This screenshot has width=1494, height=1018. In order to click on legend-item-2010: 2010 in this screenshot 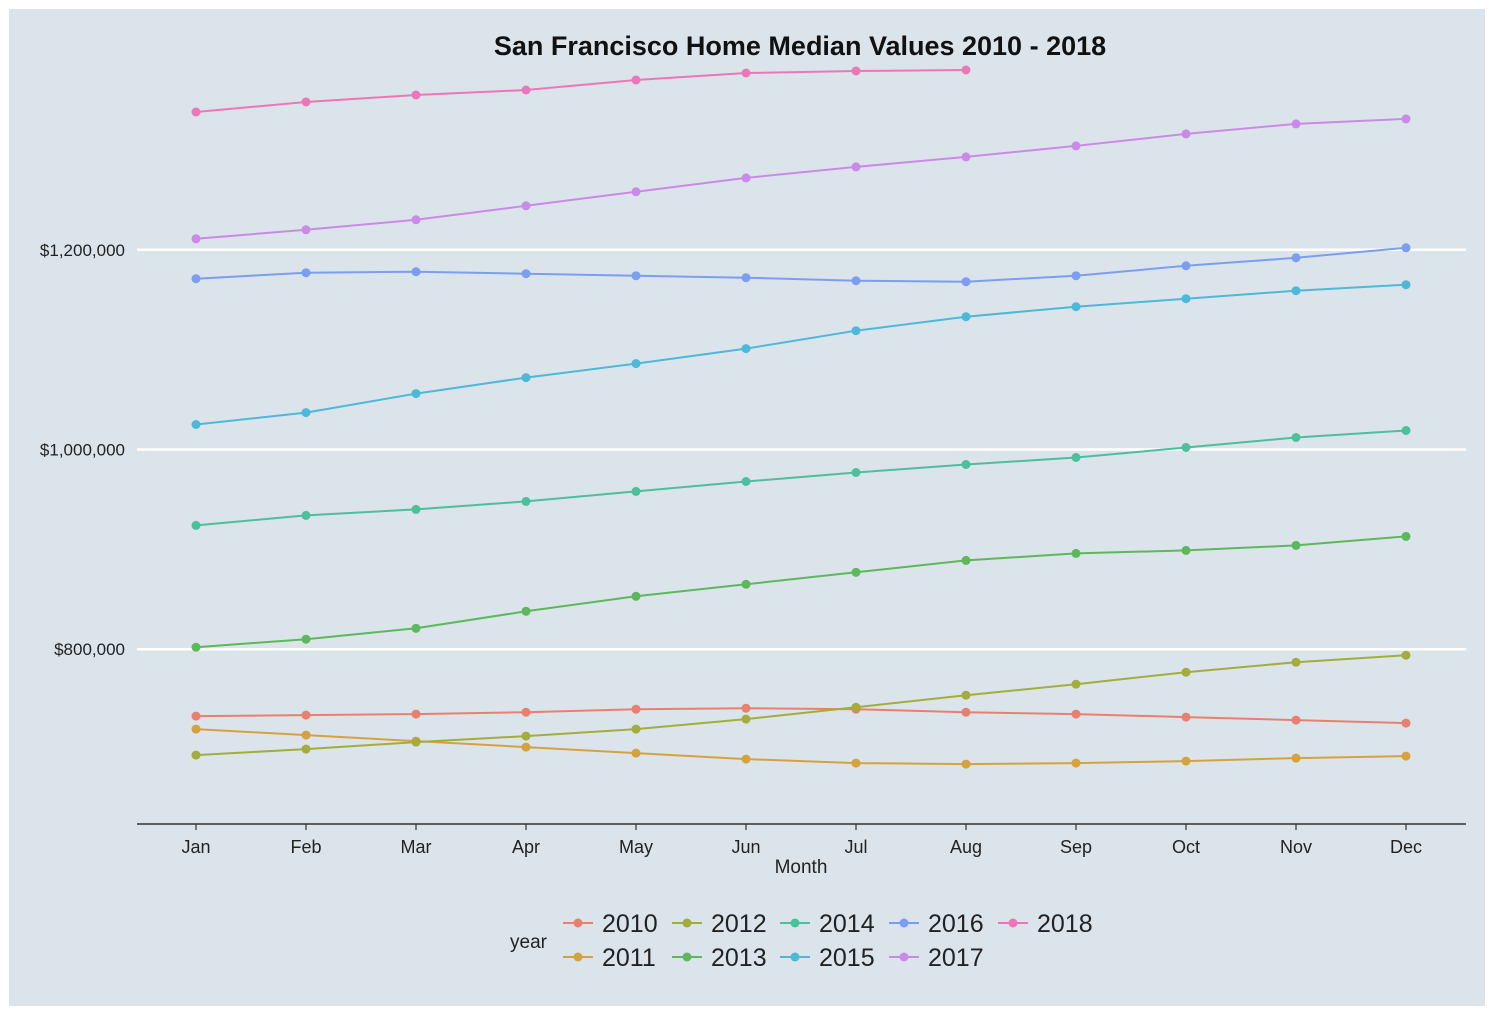, I will do `click(610, 924)`.